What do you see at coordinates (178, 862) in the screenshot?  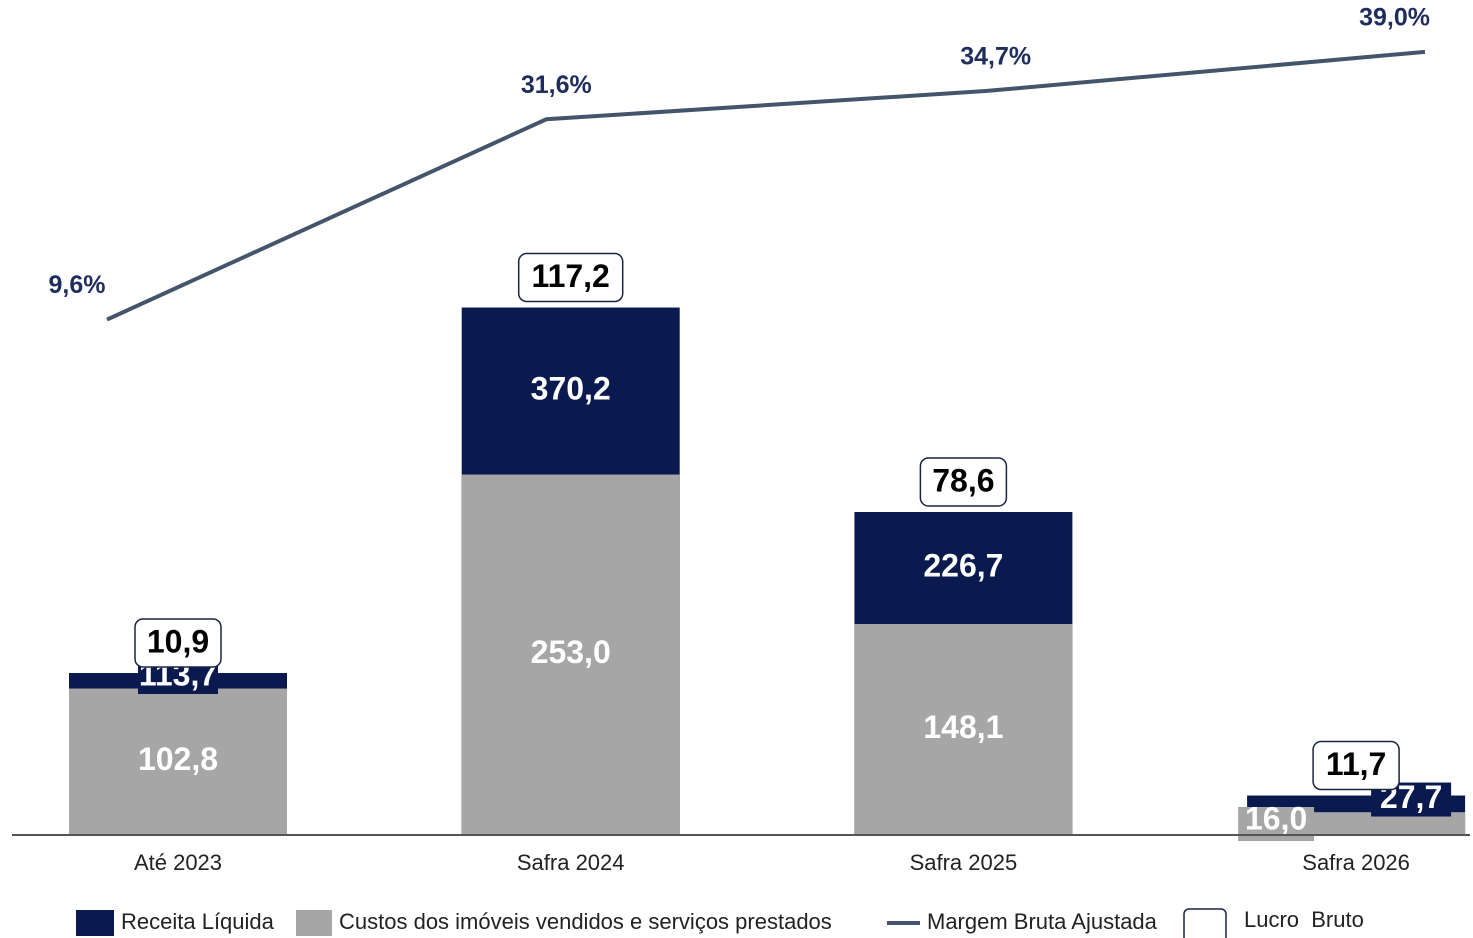 I see `x-tick-label: Até 2023` at bounding box center [178, 862].